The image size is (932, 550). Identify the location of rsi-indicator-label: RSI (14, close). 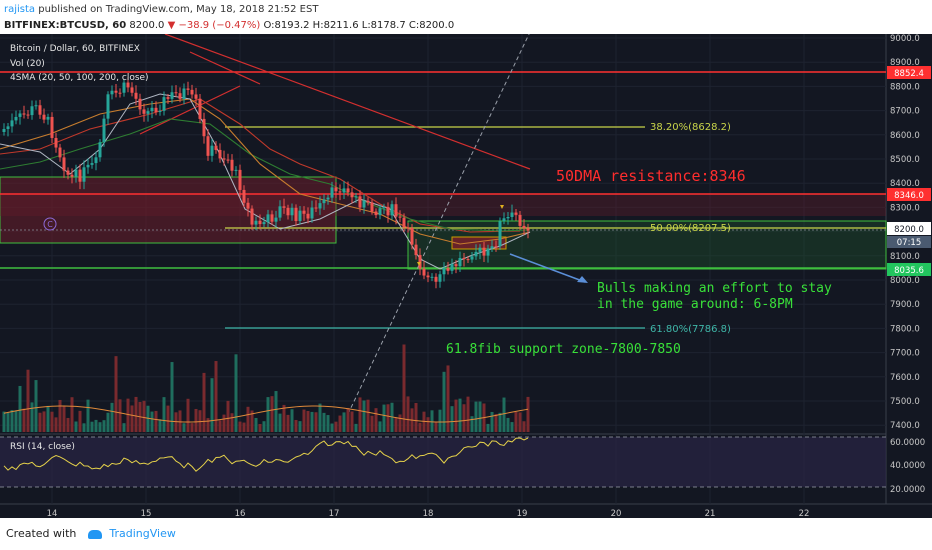
(42, 447).